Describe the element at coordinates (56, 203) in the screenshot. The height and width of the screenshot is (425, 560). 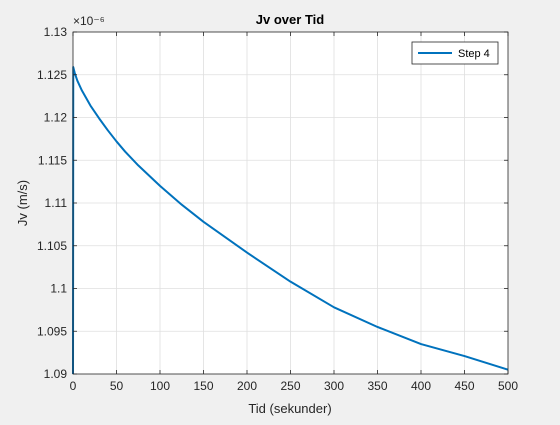
I see `y-tick-label: 1.11` at that location.